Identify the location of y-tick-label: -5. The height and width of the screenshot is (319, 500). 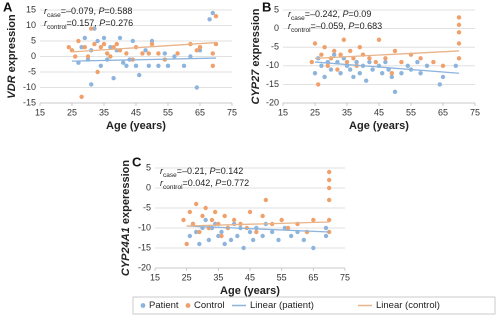
(32, 71).